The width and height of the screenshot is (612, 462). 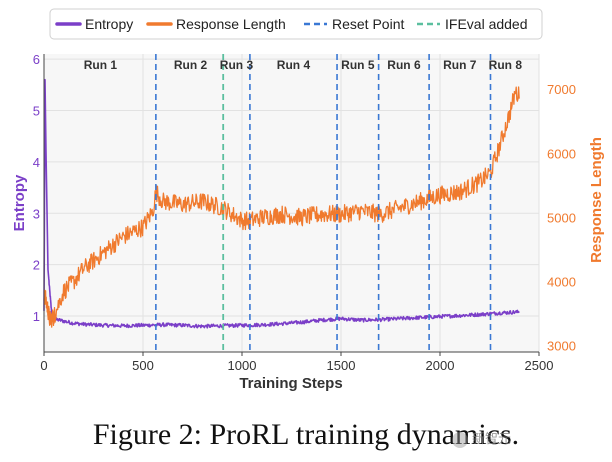 I want to click on right-y-axis-title: Response Length, so click(x=596, y=200).